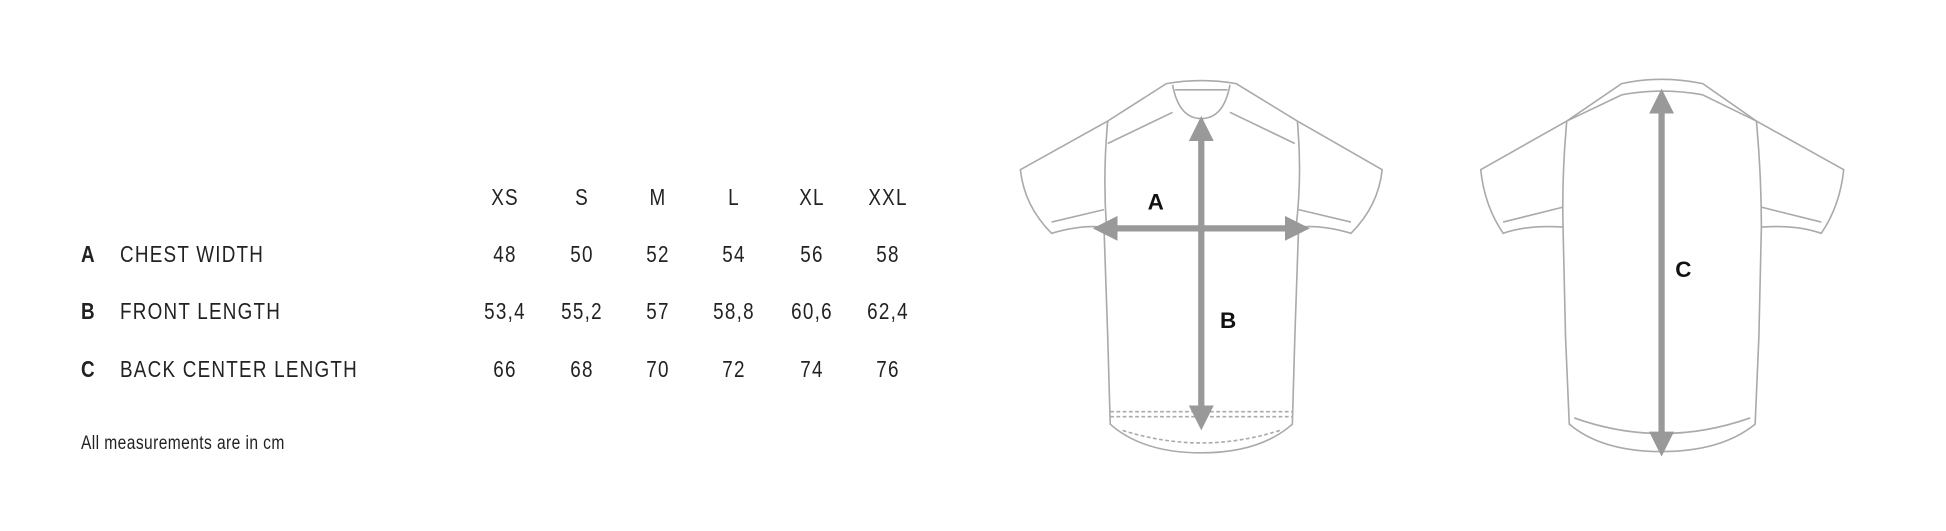 The width and height of the screenshot is (1946, 531). I want to click on cell-value: 48, so click(505, 254).